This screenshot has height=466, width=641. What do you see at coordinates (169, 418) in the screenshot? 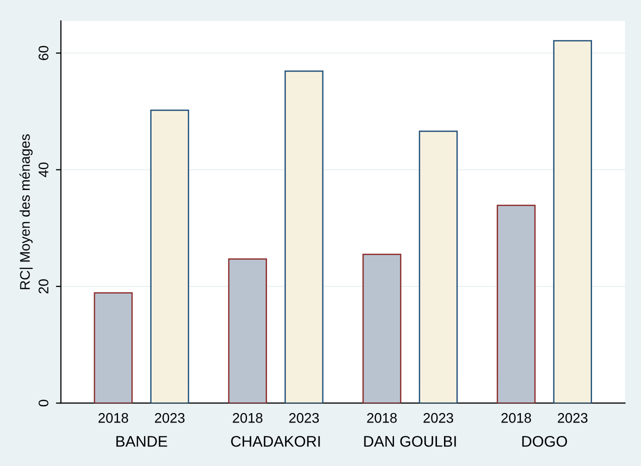
I see `series-label: 2023` at bounding box center [169, 418].